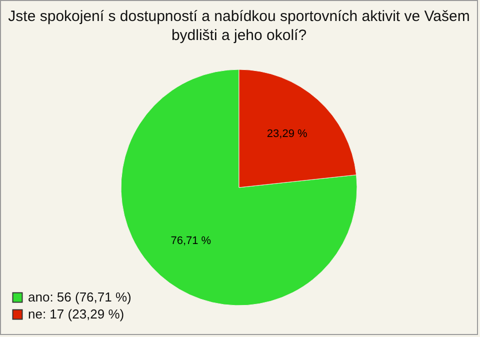 The width and height of the screenshot is (480, 337). Describe the element at coordinates (80, 297) in the screenshot. I see `legend-label: ano: 56 (76,71 %)` at that location.